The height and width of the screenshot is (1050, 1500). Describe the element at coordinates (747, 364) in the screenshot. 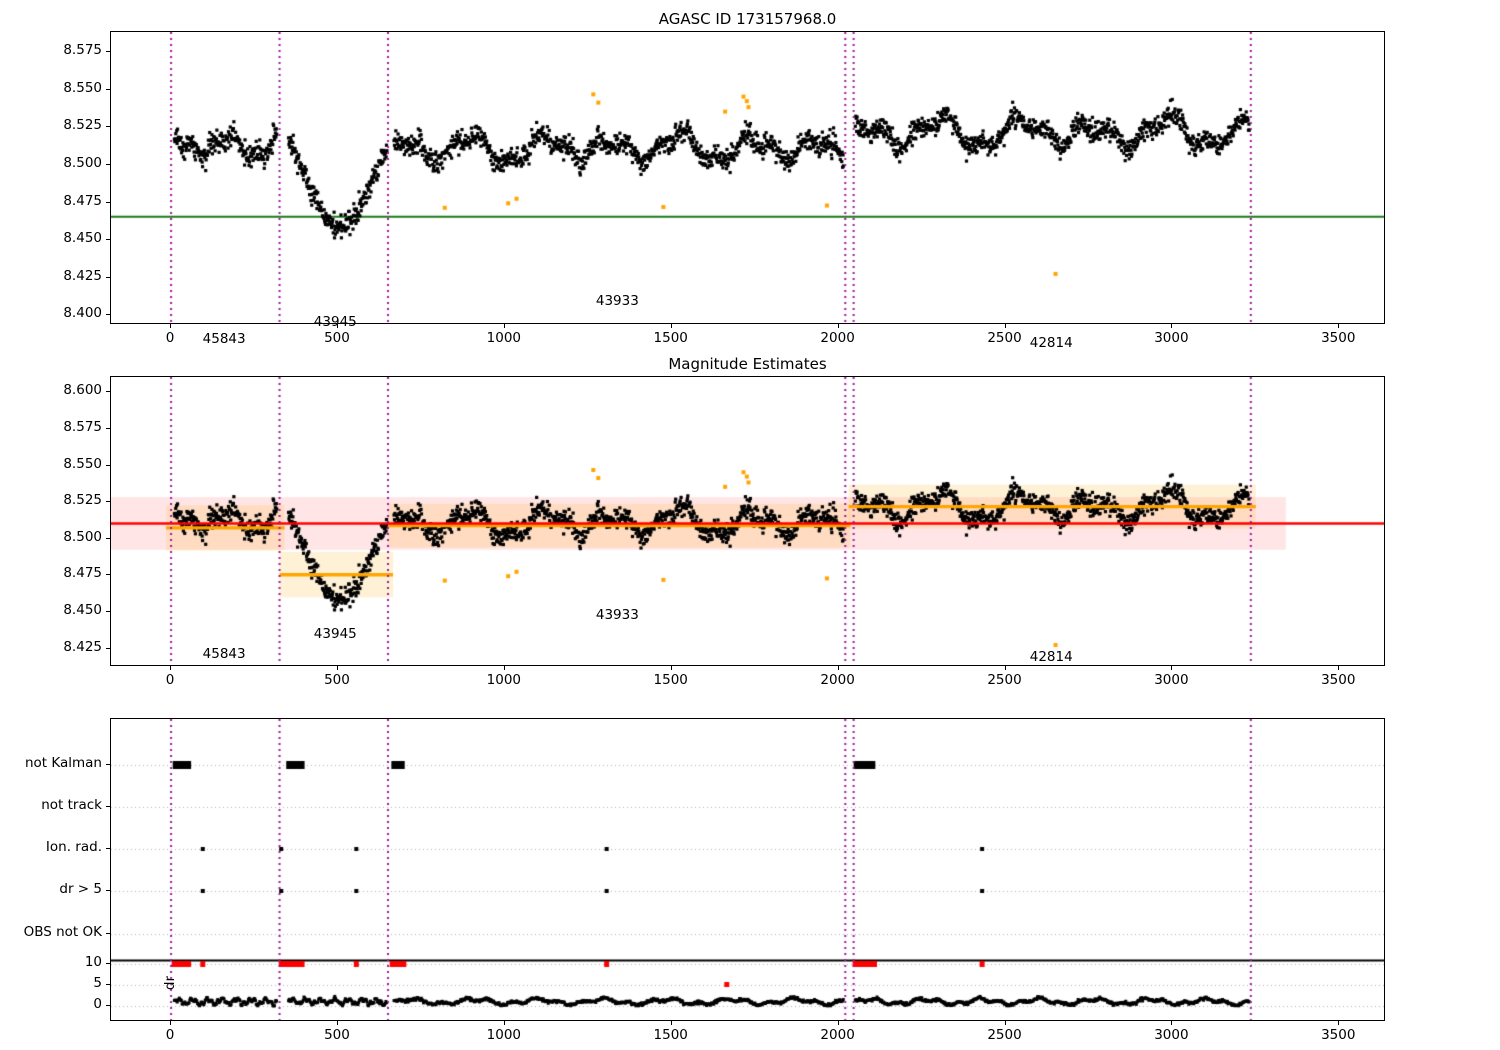

I see `panel2-title: Magnitude Estimates` at that location.